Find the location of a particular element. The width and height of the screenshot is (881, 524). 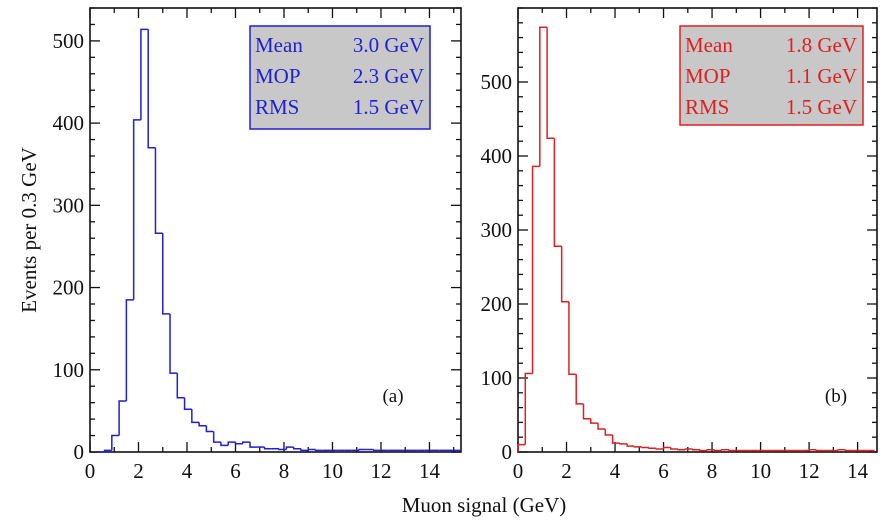

y-axis-title: Events per 0.3 GeV is located at coordinates (29, 230).